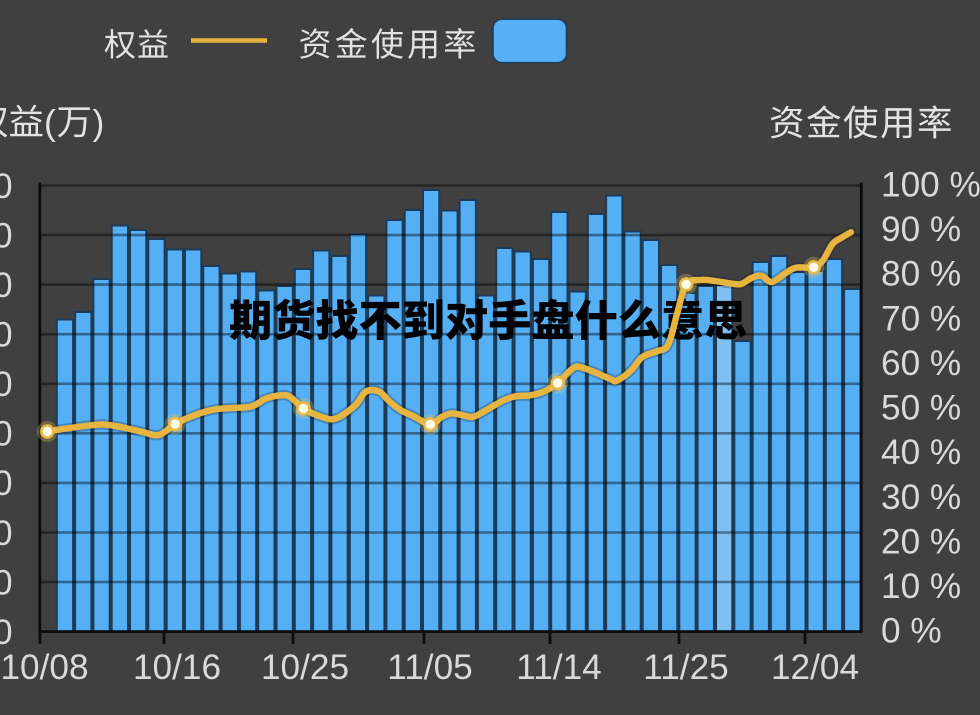 Image resolution: width=980 pixels, height=715 pixels. I want to click on svg-text: 11/05, so click(429, 667).